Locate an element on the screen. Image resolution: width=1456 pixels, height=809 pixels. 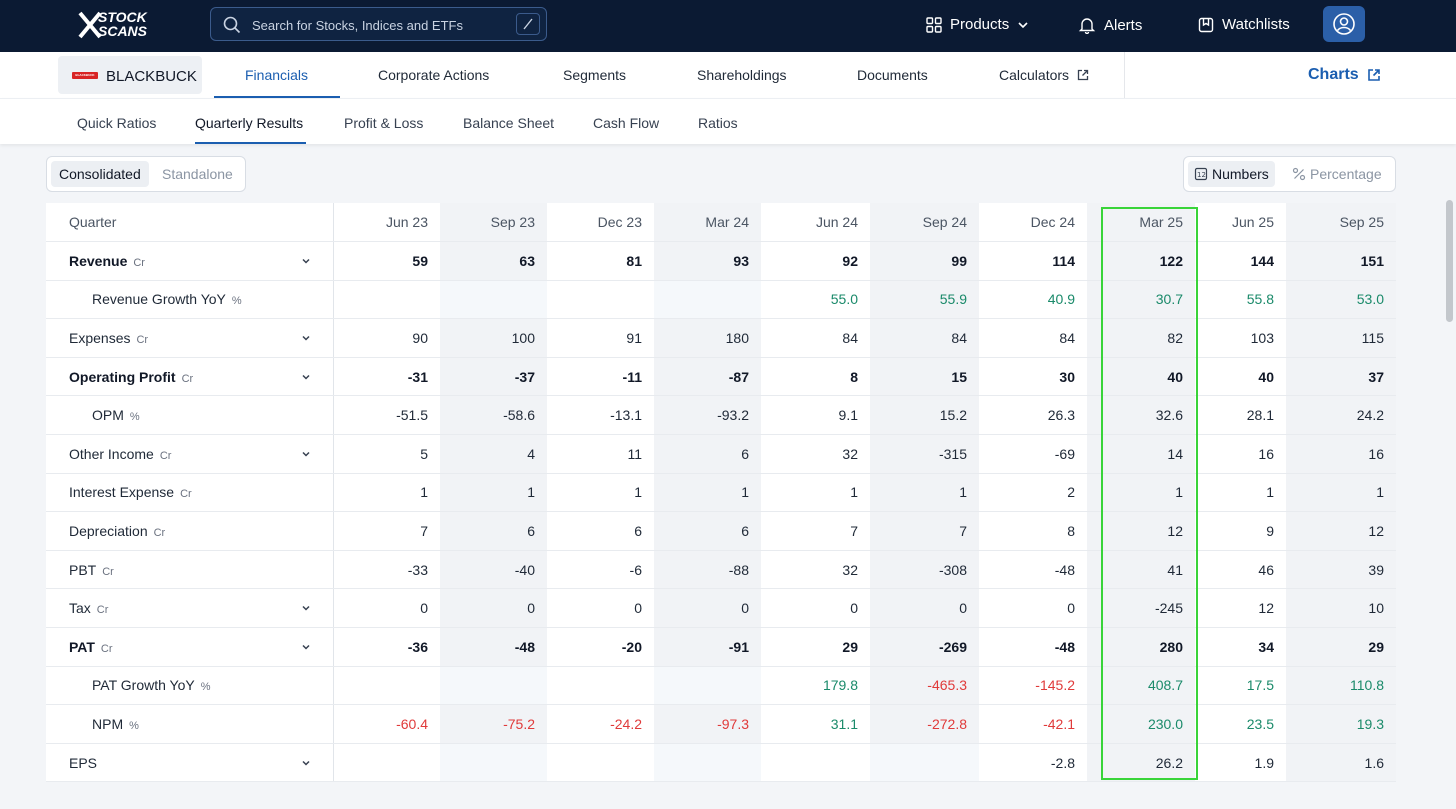
brand-logo: STOCK SCANS is located at coordinates (126, 25).